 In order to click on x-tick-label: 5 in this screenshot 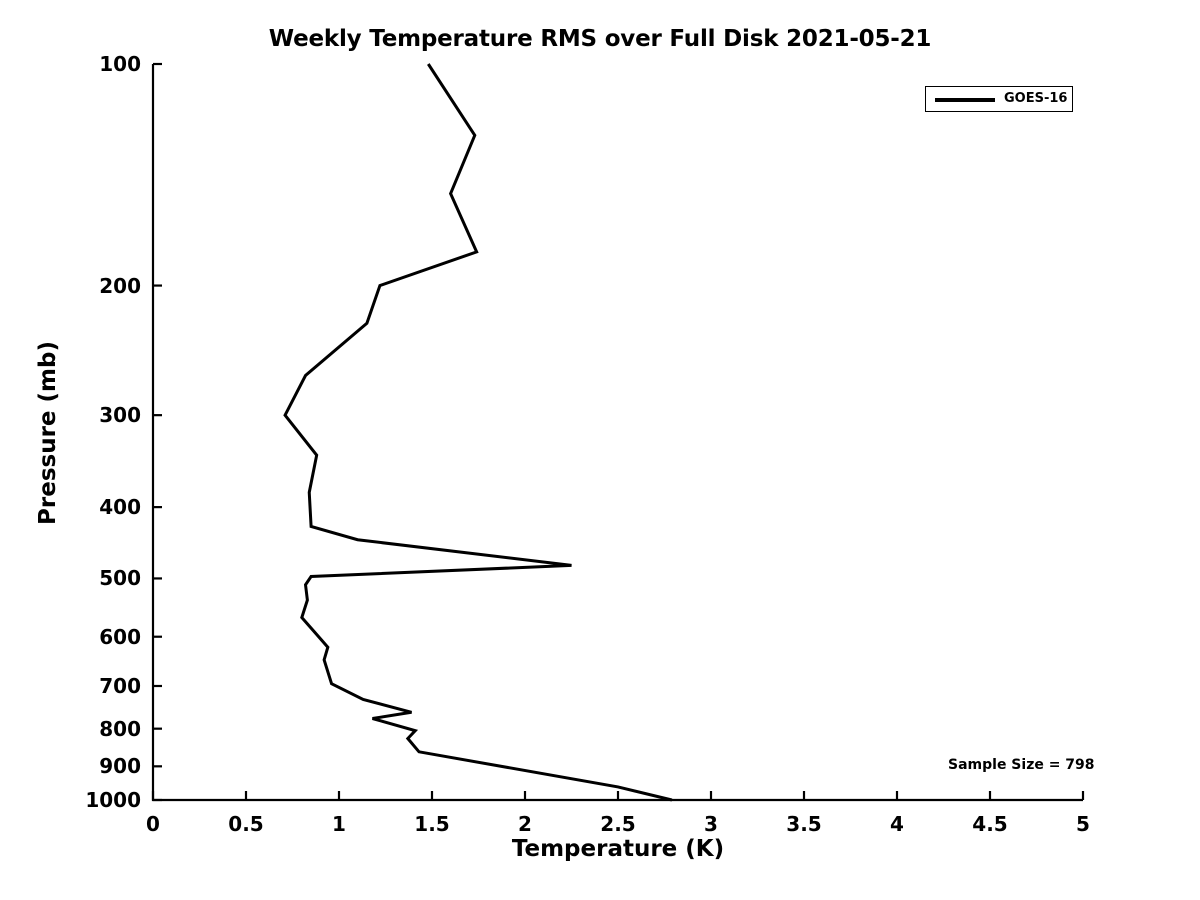, I will do `click(1083, 824)`.